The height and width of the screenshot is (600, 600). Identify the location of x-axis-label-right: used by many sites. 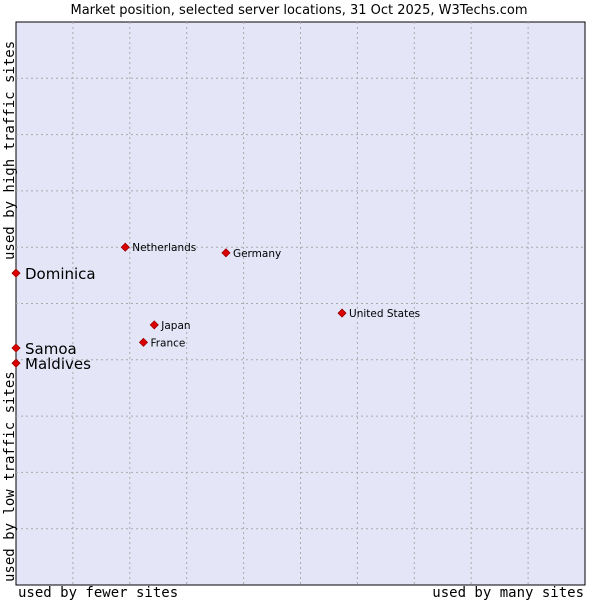
(508, 592).